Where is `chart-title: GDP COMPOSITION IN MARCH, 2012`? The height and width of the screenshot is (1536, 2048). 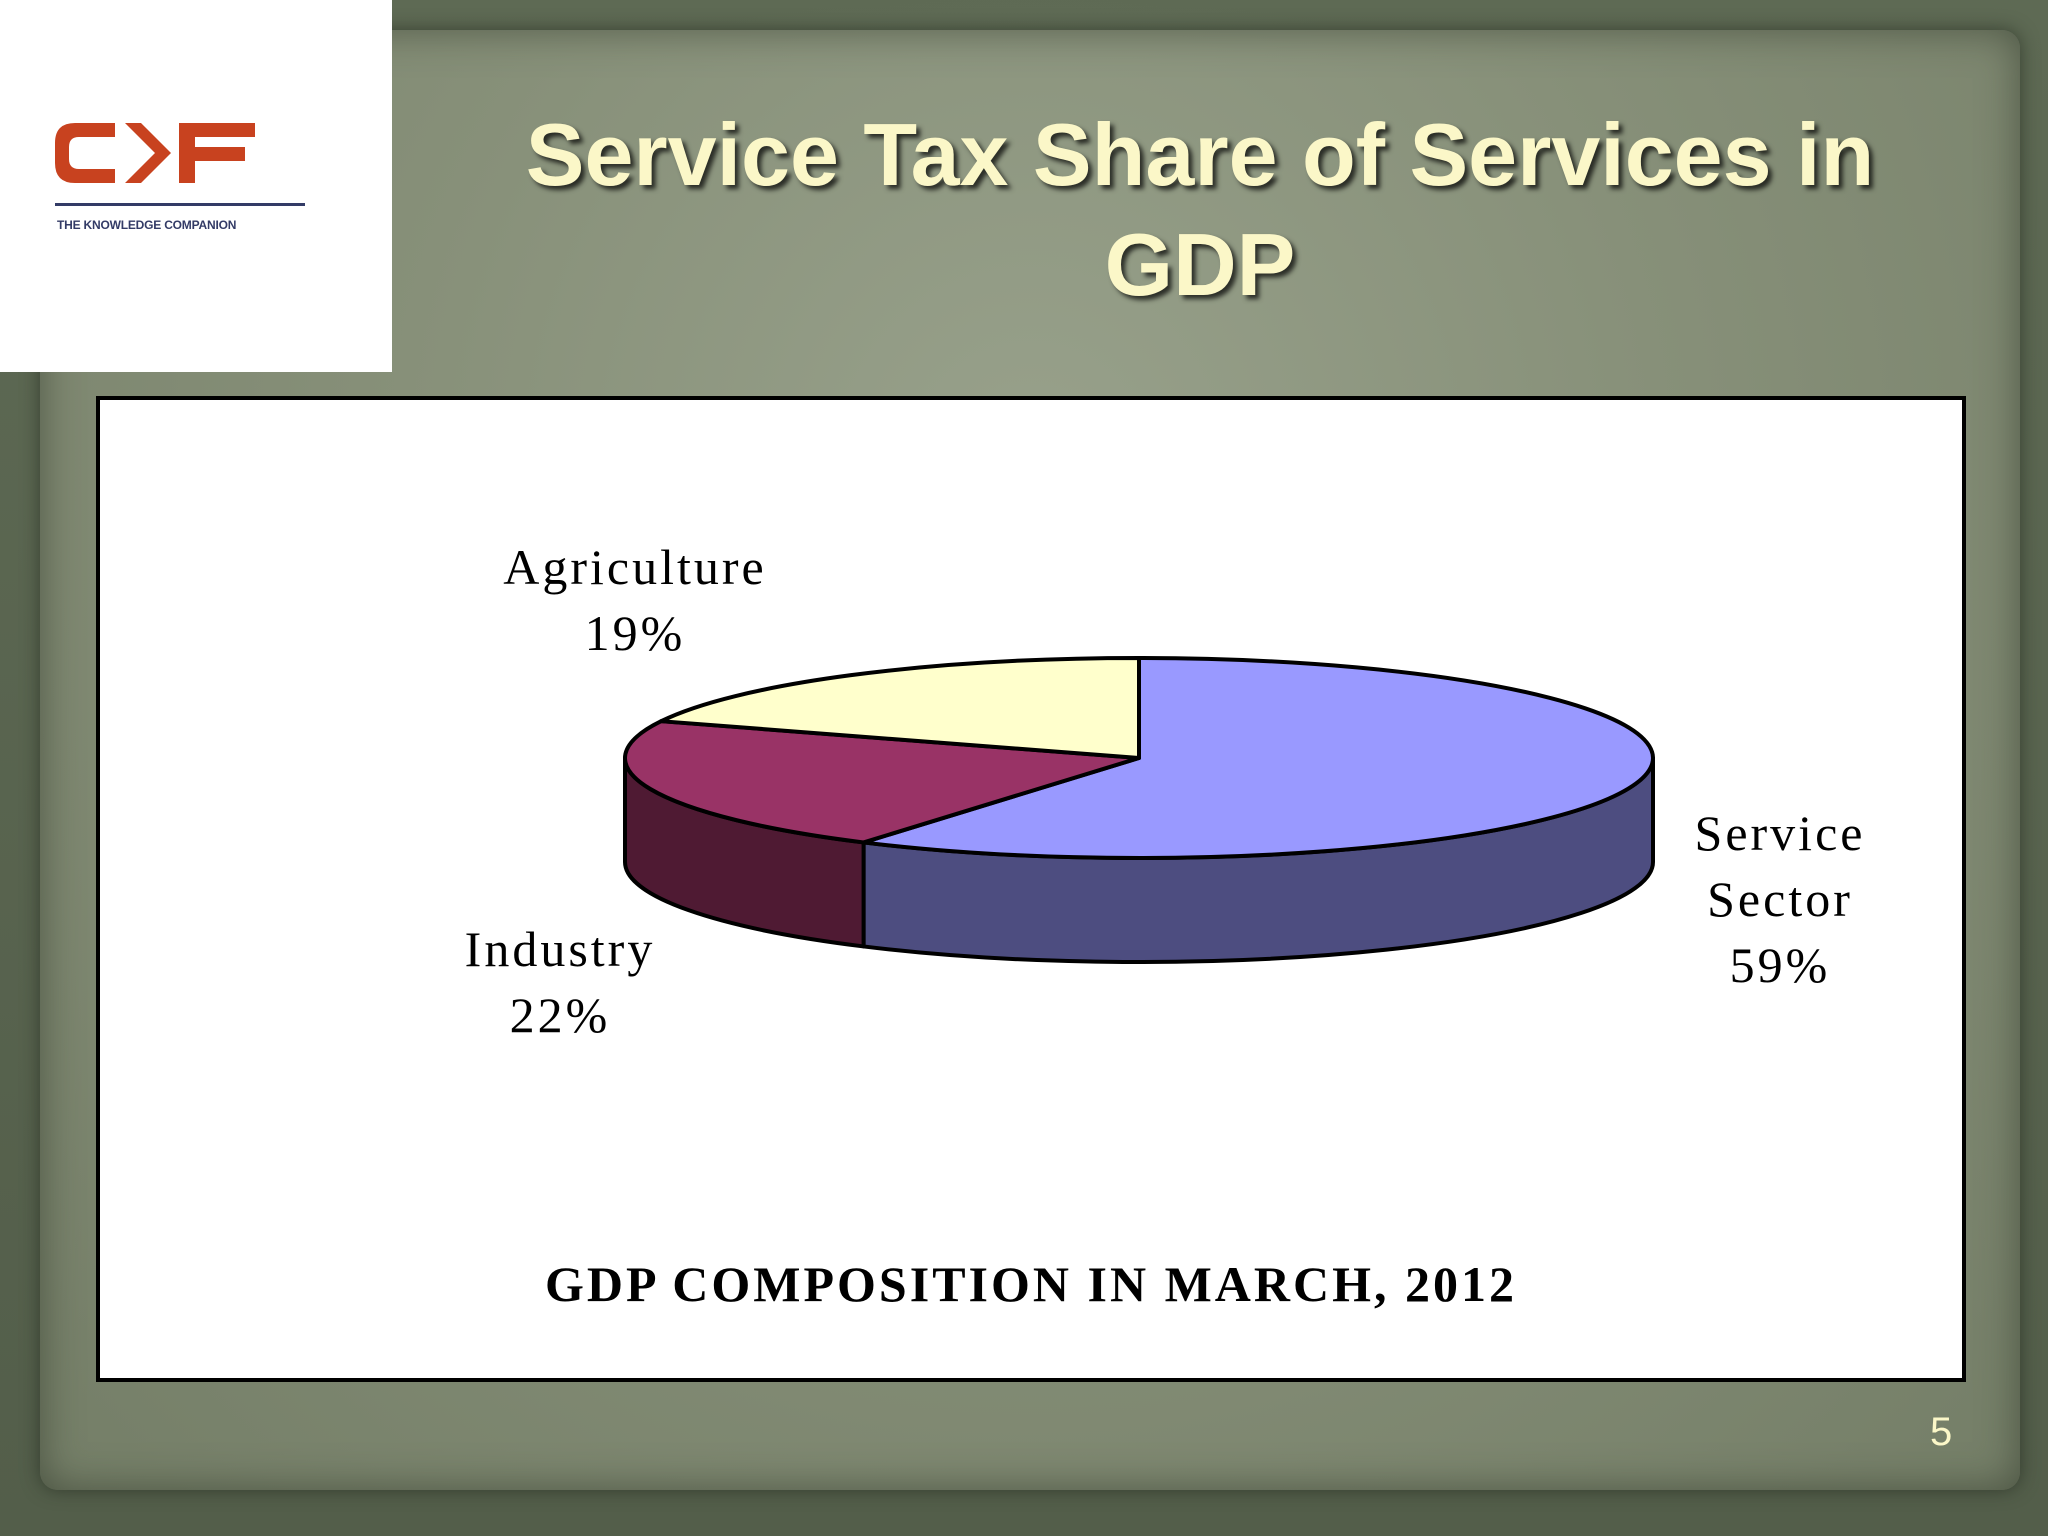 chart-title: GDP COMPOSITION IN MARCH, 2012 is located at coordinates (1031, 1284).